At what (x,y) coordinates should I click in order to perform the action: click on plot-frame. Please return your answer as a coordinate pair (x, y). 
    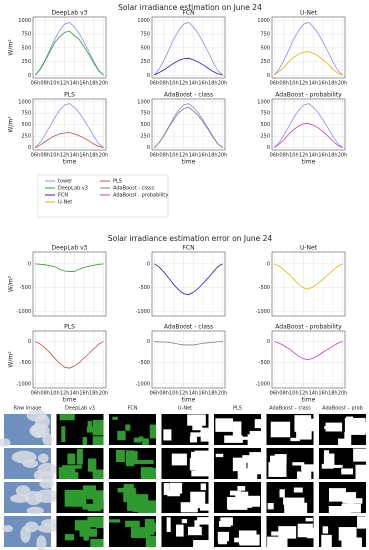
    Looking at the image, I should click on (188, 124).